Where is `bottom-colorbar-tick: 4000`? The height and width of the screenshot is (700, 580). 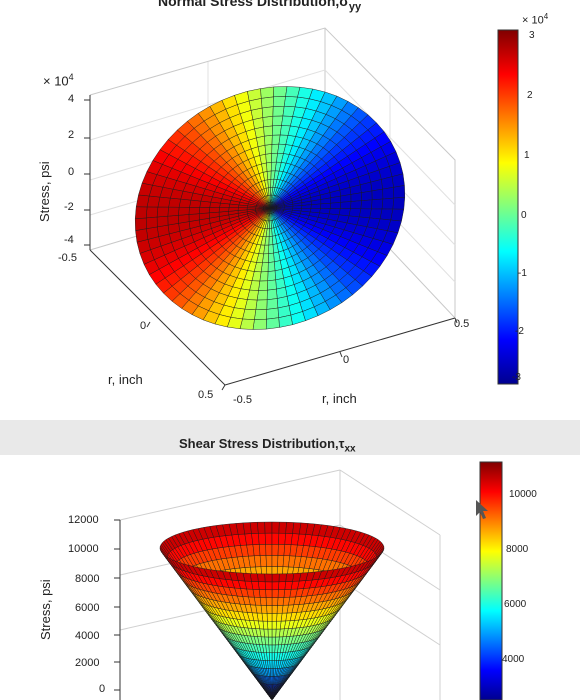 bottom-colorbar-tick: 4000 is located at coordinates (513, 659).